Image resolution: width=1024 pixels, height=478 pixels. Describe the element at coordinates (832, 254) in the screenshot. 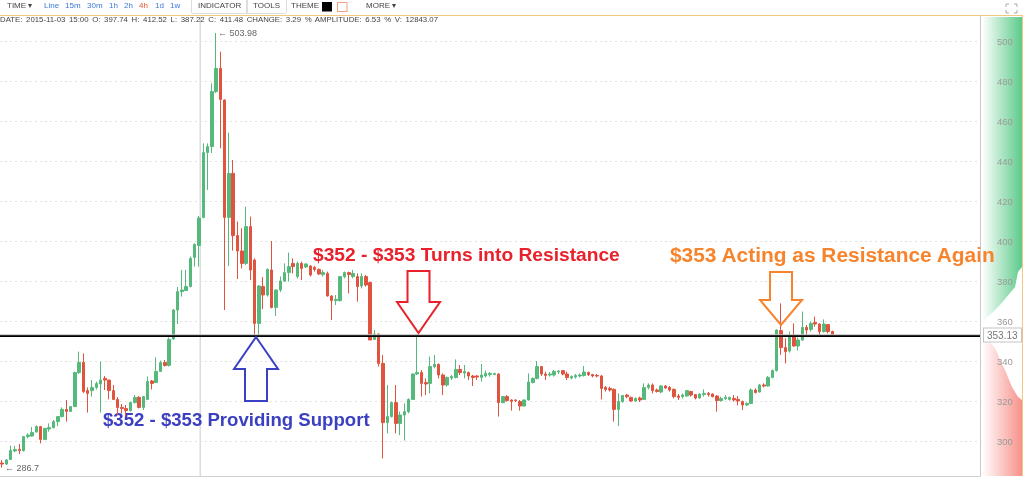

I see `annotation: $353 Acting as Resistance Again` at that location.